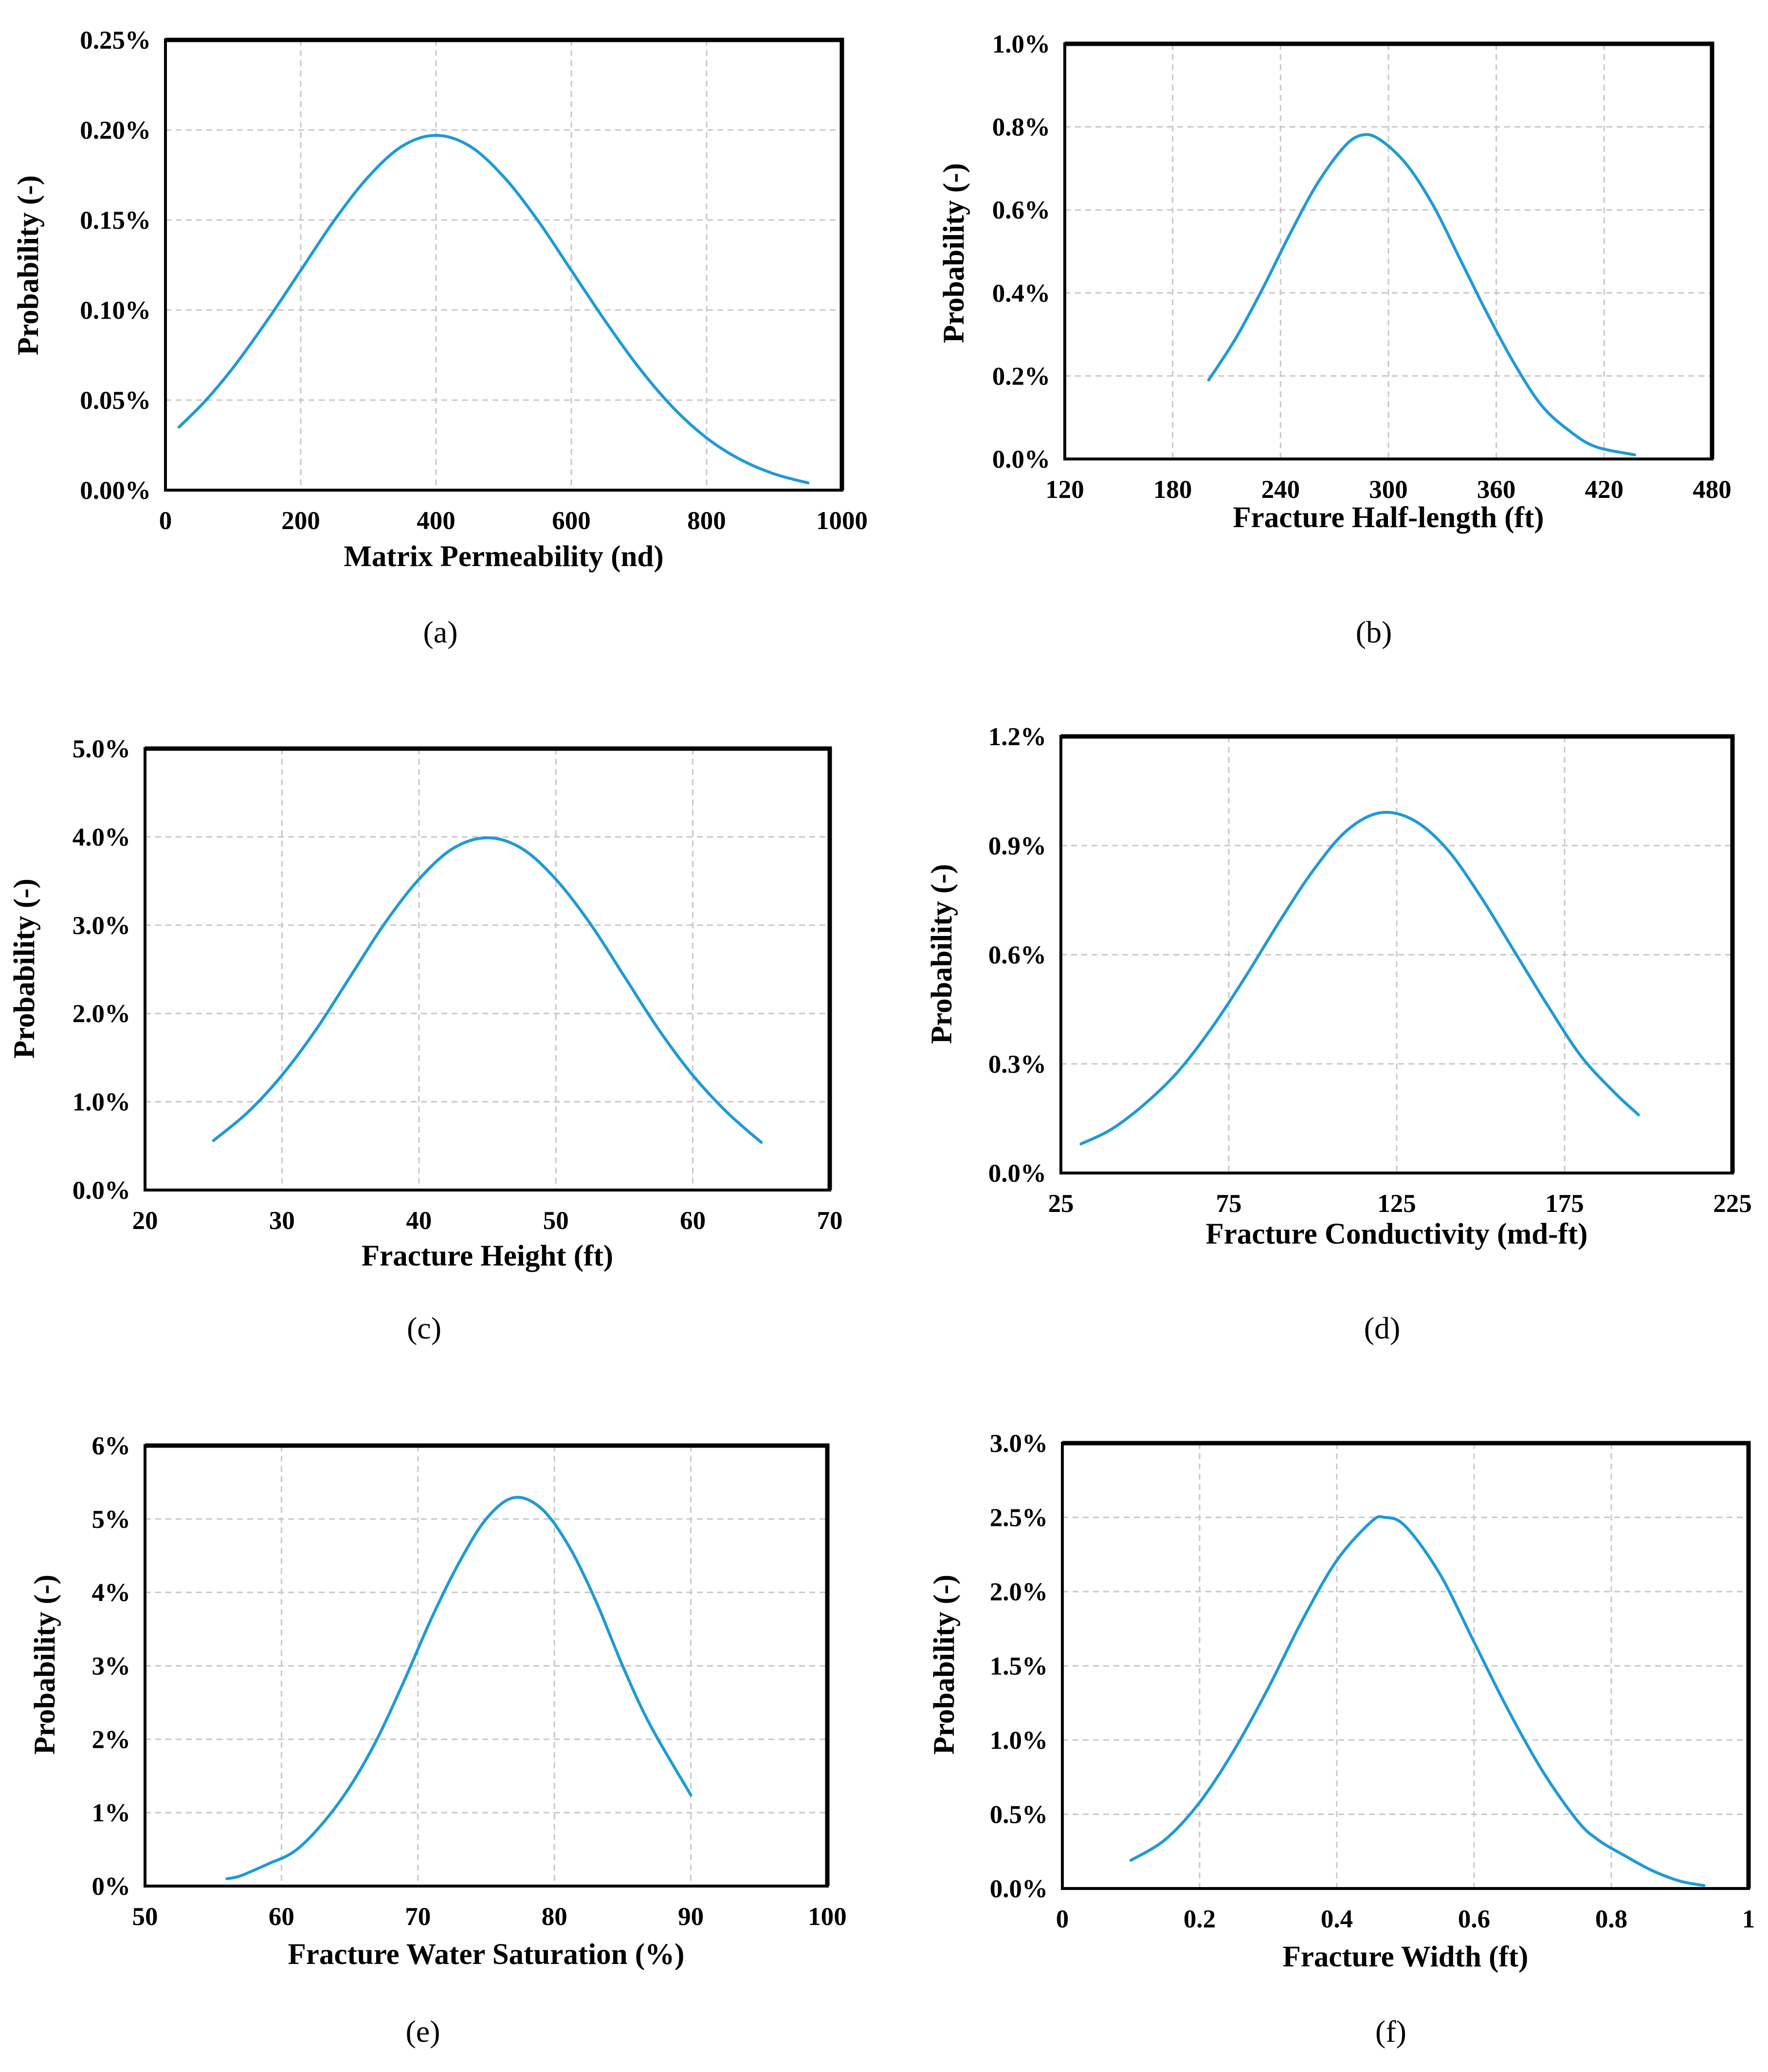 This screenshot has height=2072, width=1768. What do you see at coordinates (693, 1221) in the screenshot?
I see `chart-c-x-tick-label-4: 60` at bounding box center [693, 1221].